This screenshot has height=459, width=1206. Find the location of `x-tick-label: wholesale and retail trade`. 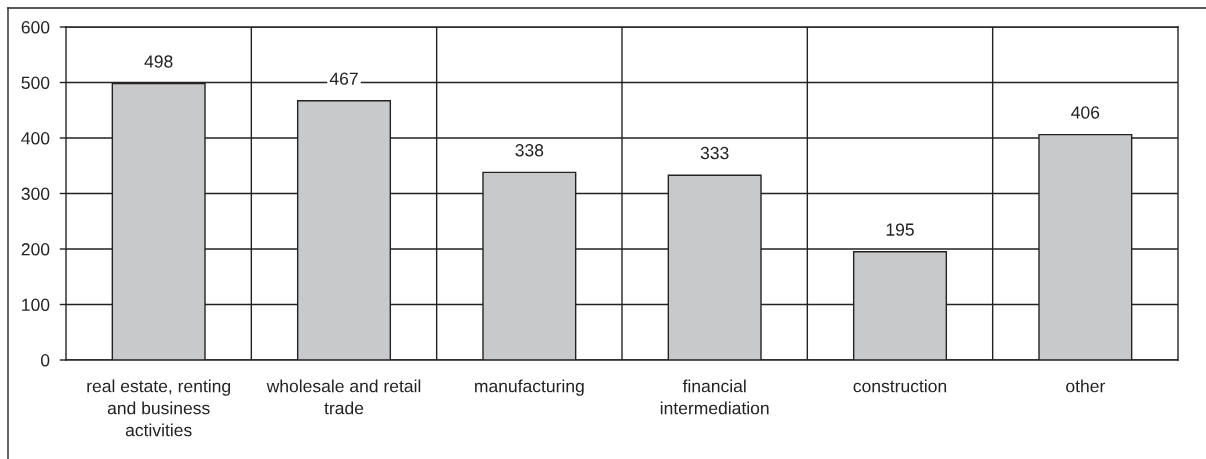

x-tick-label: wholesale and retail trade is located at coordinates (343, 397).